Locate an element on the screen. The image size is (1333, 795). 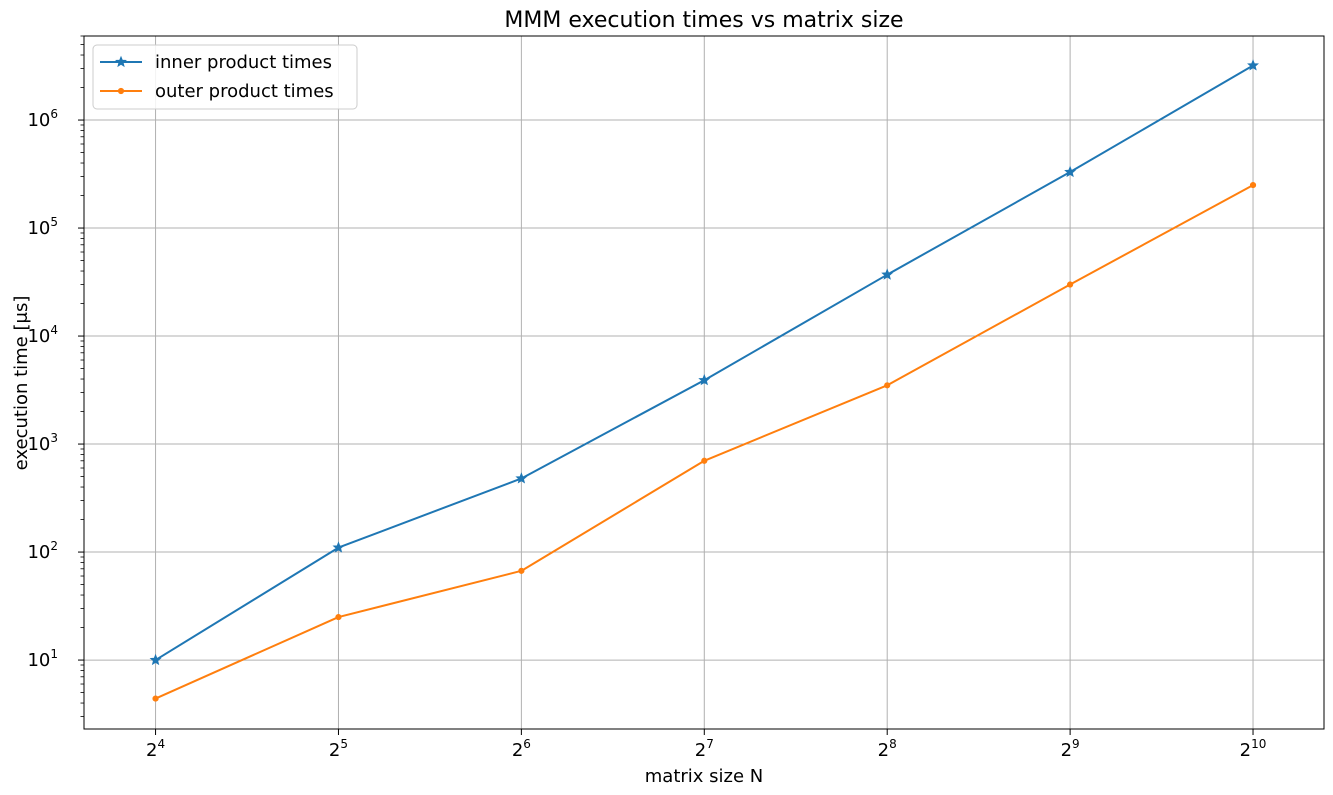
x-tick-label: 24 is located at coordinates (155, 749).